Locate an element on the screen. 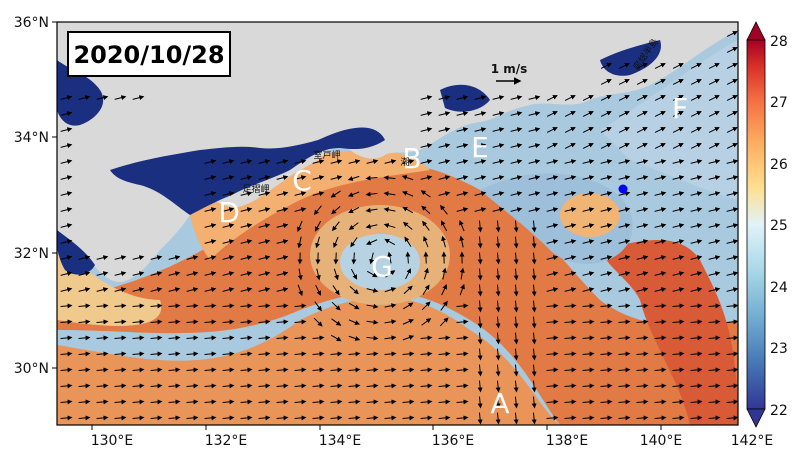  place-shio: 潮 is located at coordinates (404, 162).